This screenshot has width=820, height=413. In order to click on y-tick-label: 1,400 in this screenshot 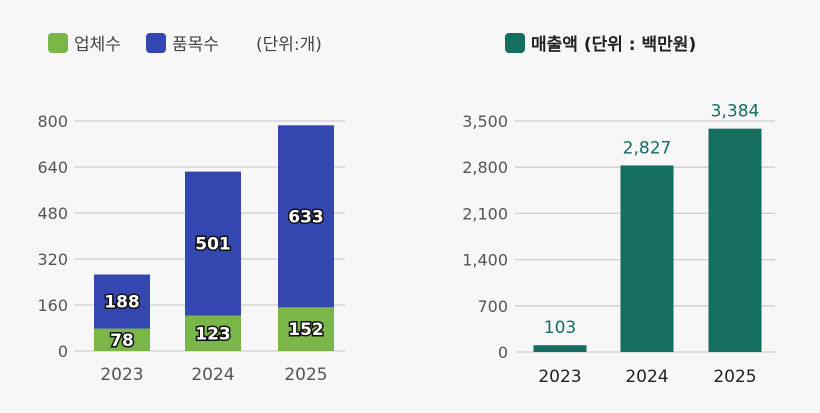, I will do `click(485, 260)`.